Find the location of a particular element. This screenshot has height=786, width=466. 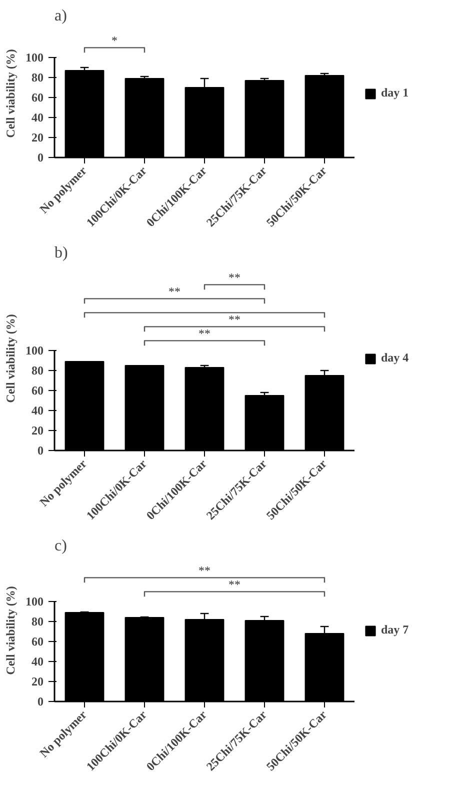

chart-title: b) is located at coordinates (61, 253).